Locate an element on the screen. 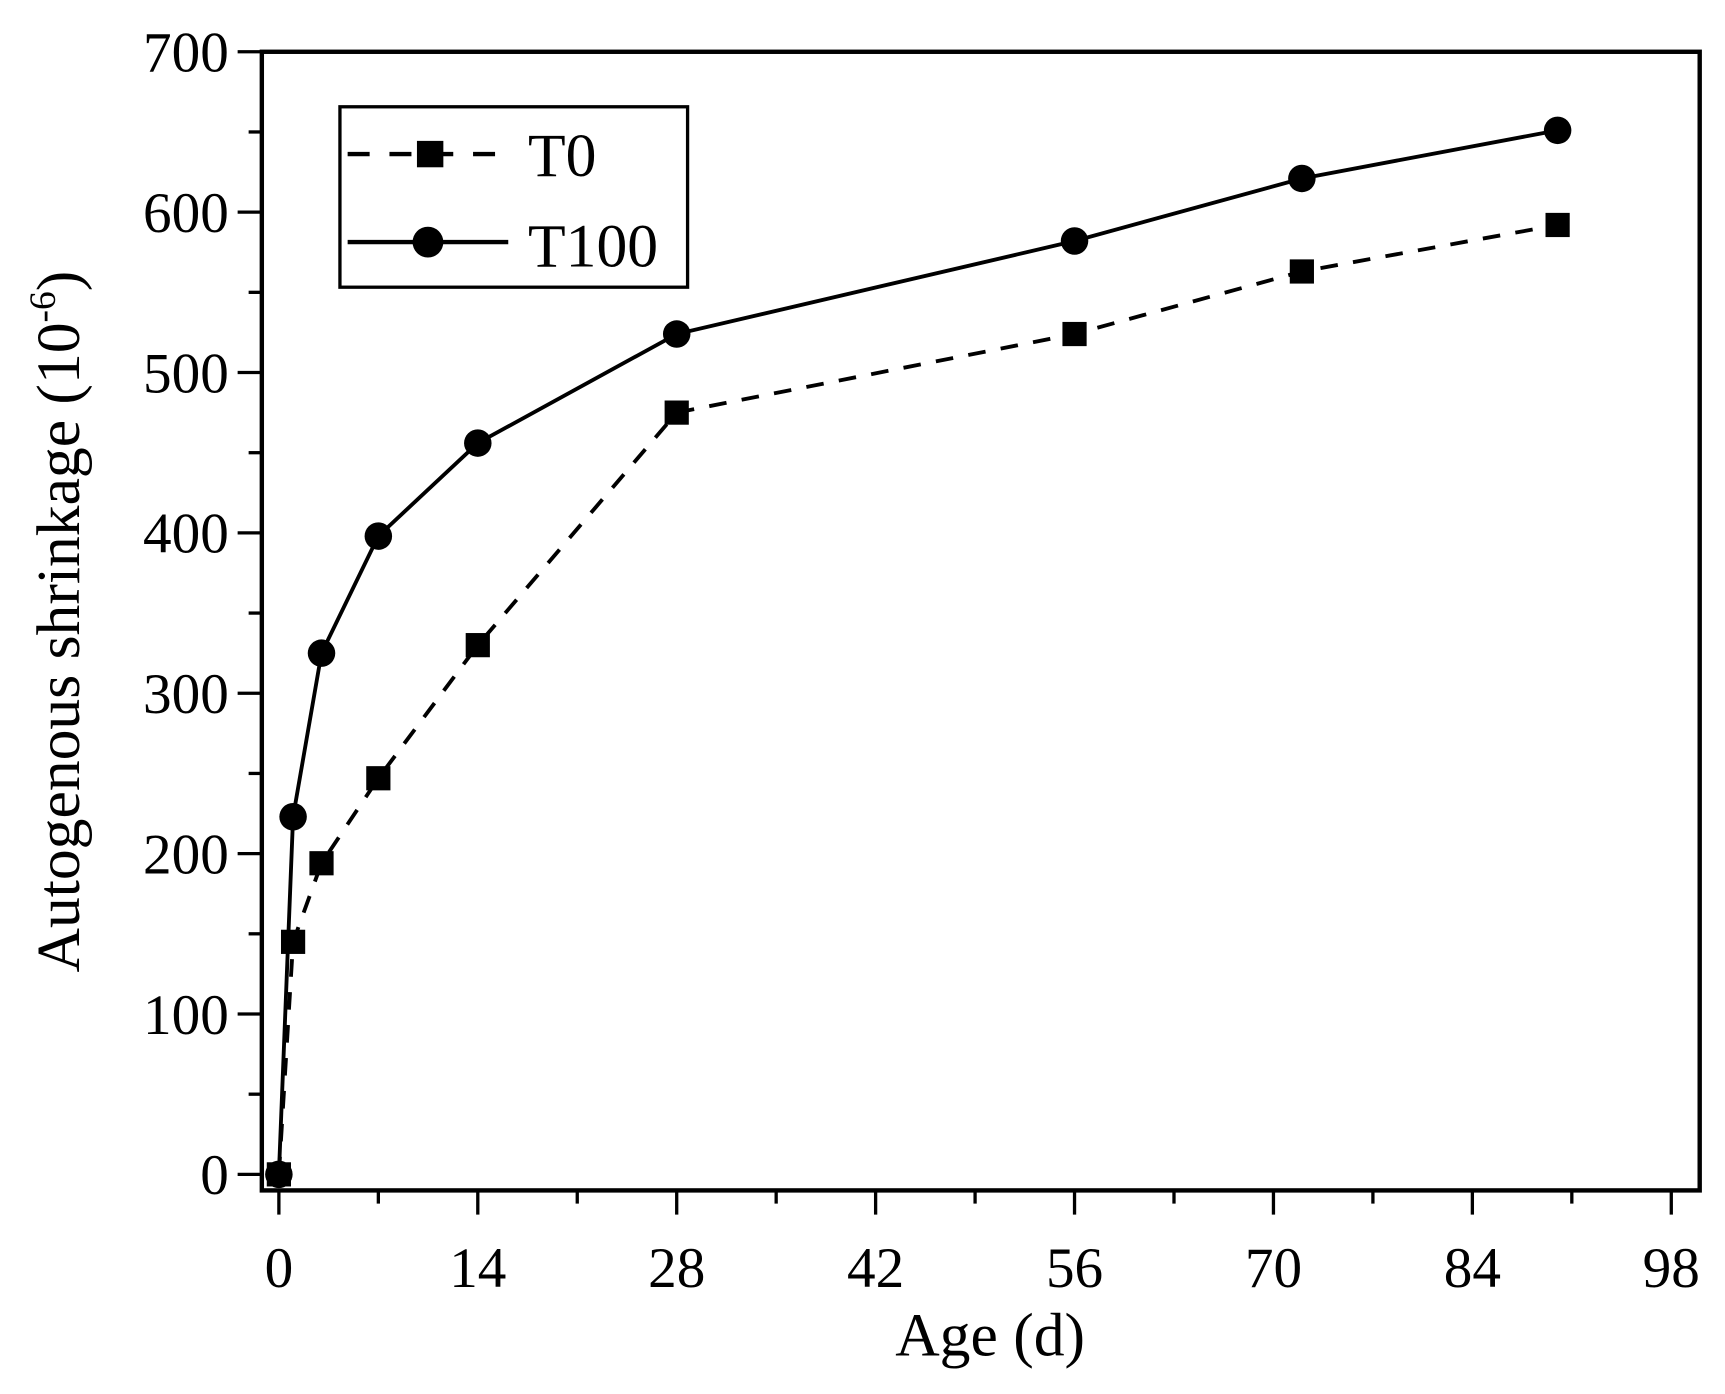  x-tick-label: 14 is located at coordinates (477, 1268).